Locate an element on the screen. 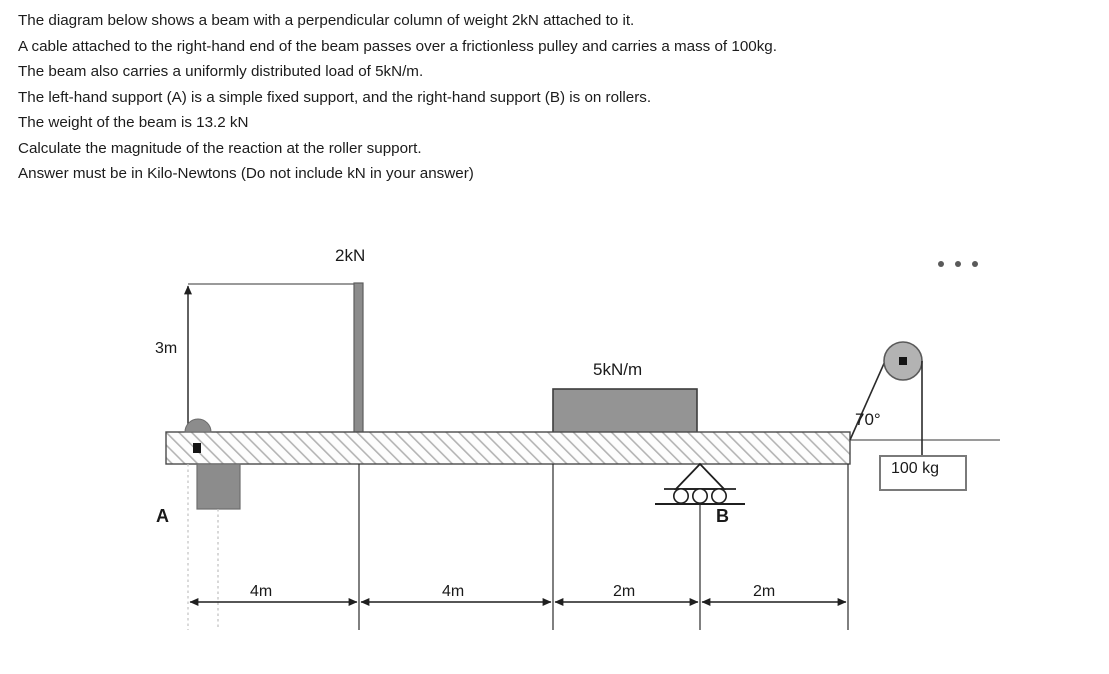  support-b-label: B is located at coordinates (722, 516).